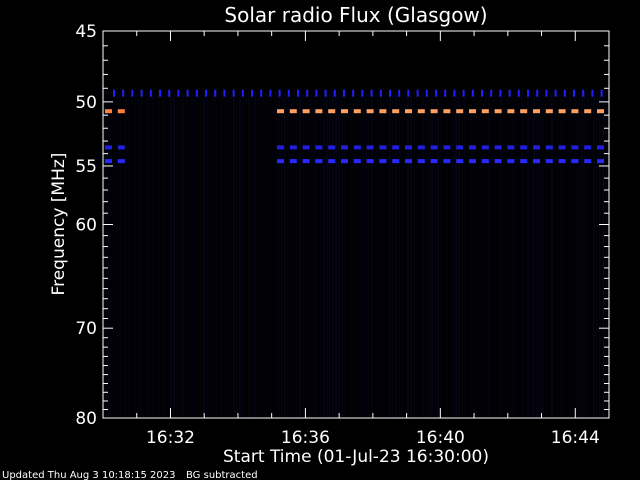  I want to click on y-tick-label: 55, so click(86, 167).